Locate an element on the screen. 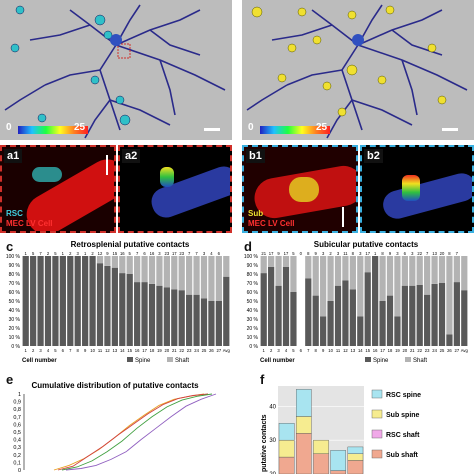 Image resolution: width=474 pixels, height=474 pixels. y-axis-label: putative contacts is located at coordinates (264, 443).